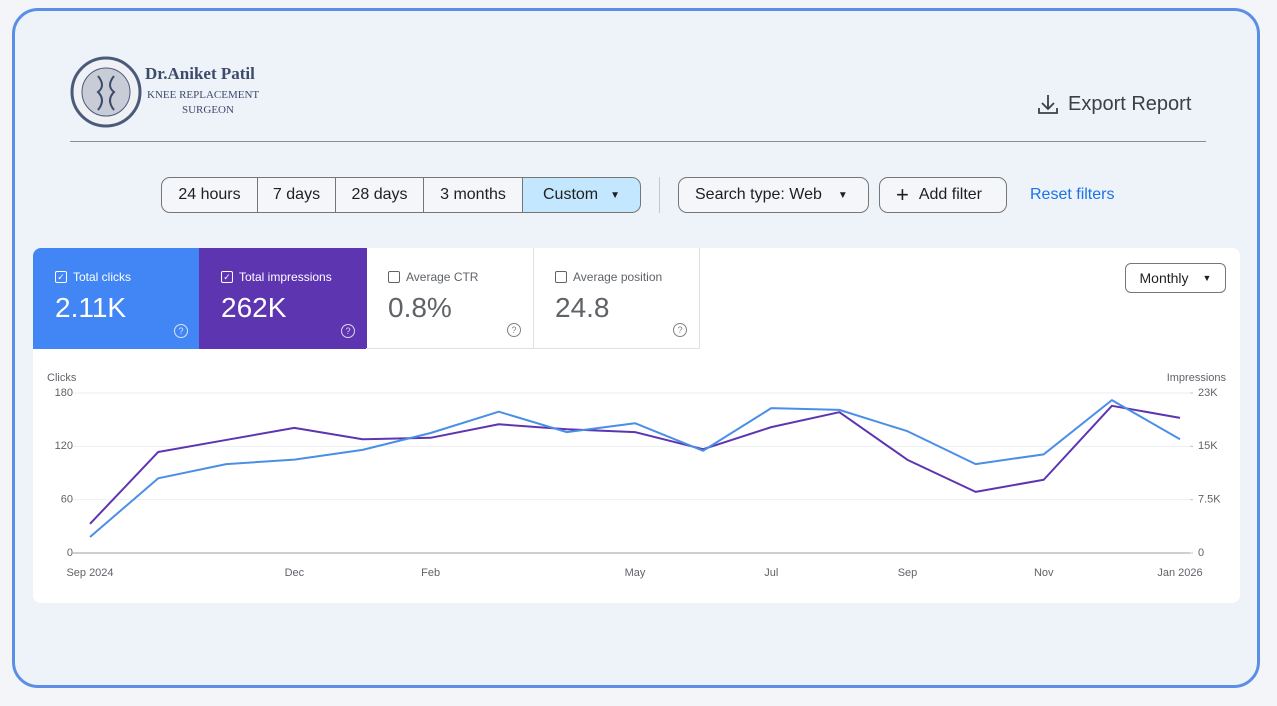 This screenshot has width=1277, height=706. What do you see at coordinates (209, 195) in the screenshot?
I see `range-button: 24 hours` at bounding box center [209, 195].